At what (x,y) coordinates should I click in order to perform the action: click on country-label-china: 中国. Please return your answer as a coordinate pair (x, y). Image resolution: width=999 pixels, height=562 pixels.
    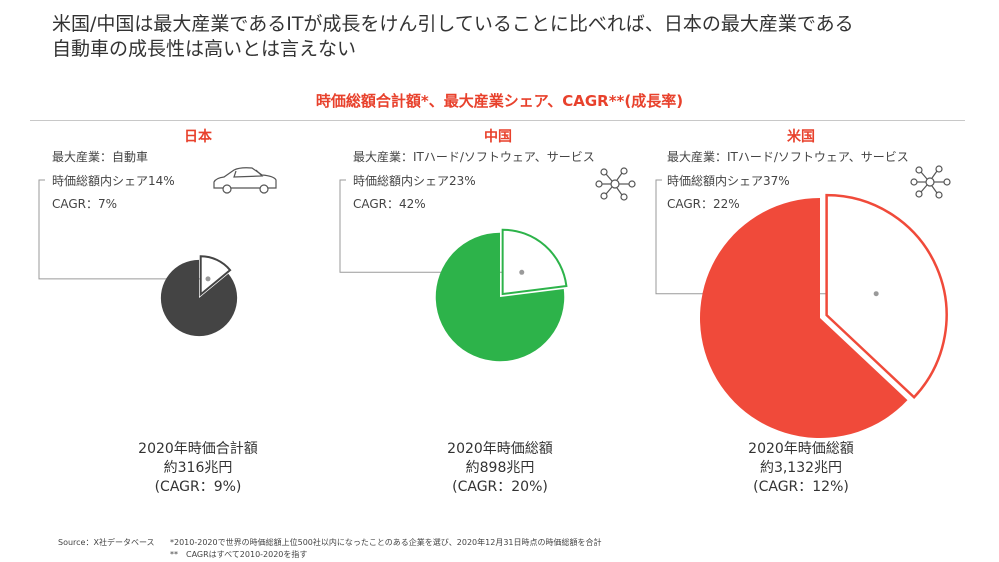
    Looking at the image, I should click on (498, 137).